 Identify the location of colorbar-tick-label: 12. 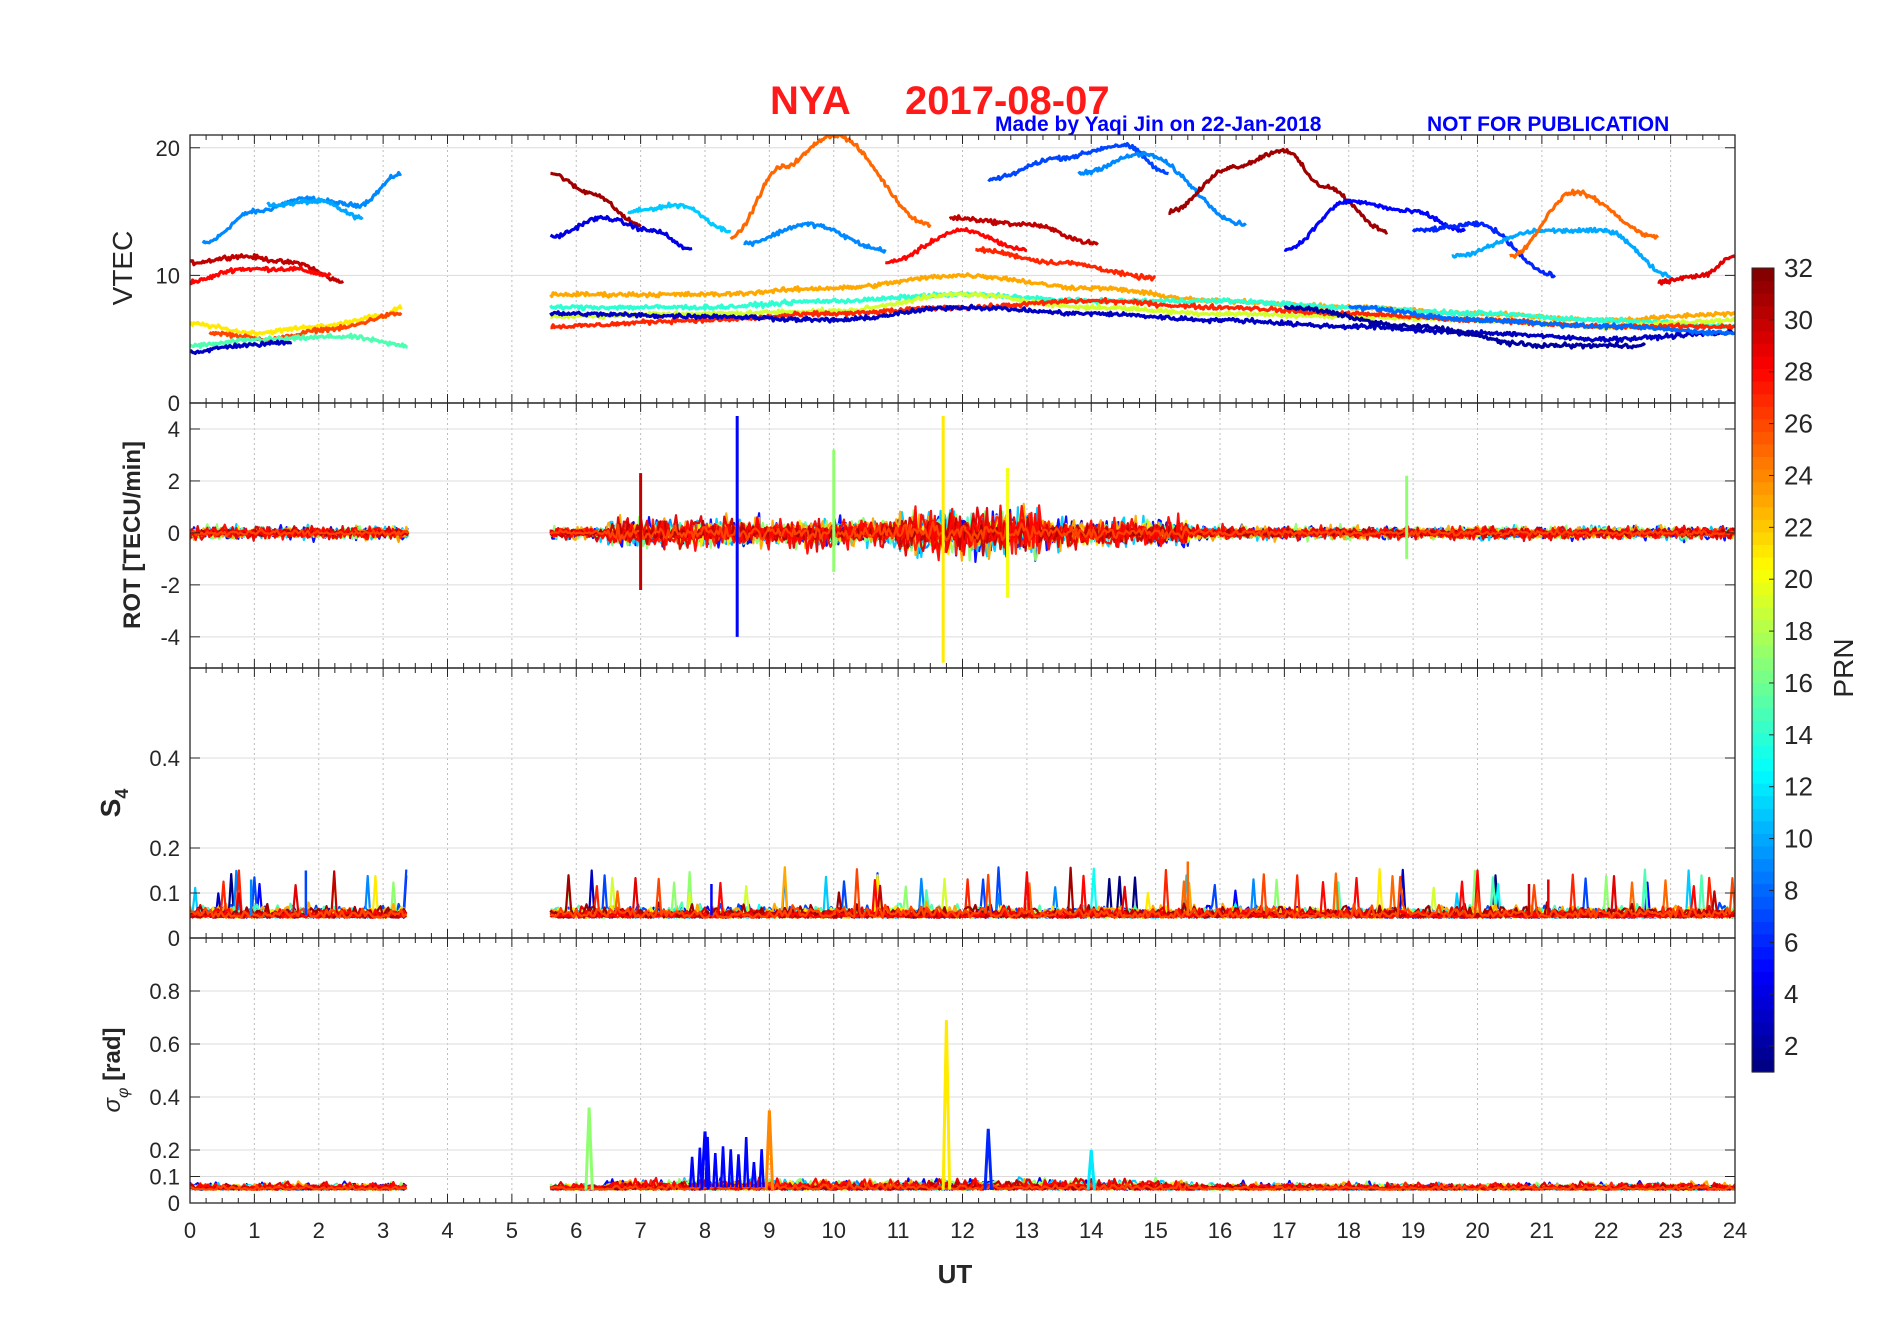
(1798, 787).